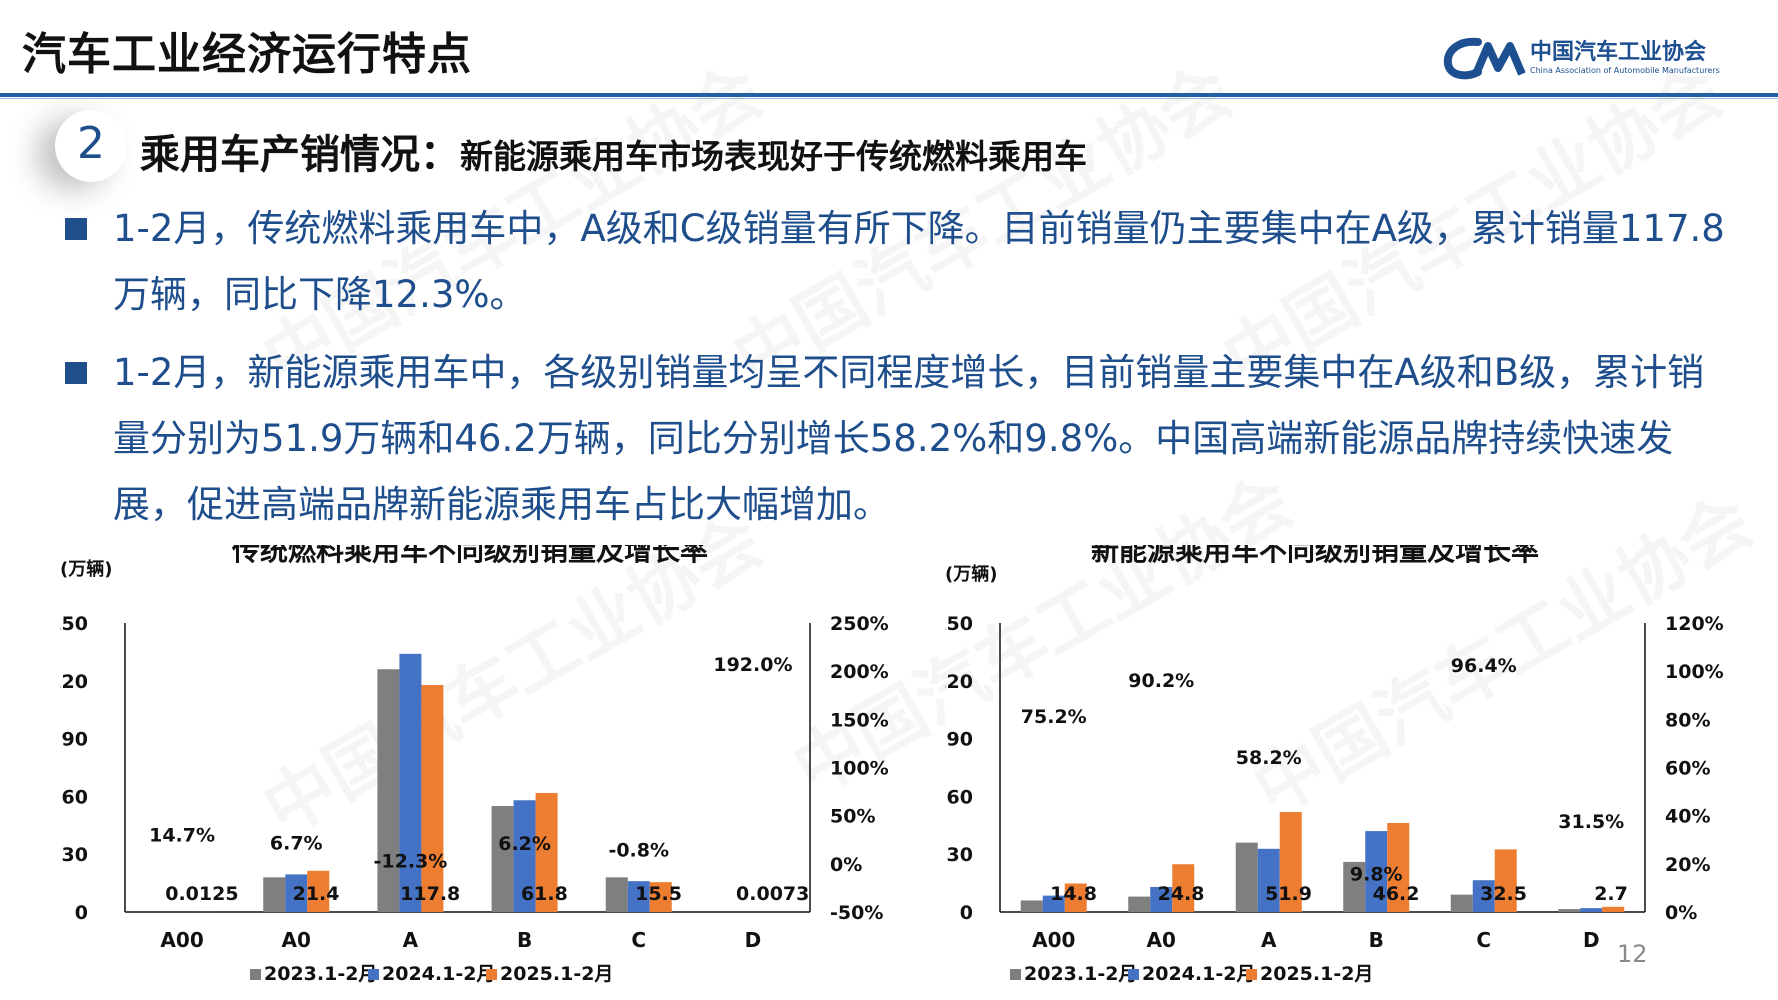 Image resolution: width=1778 pixels, height=1000 pixels. Describe the element at coordinates (959, 624) in the screenshot. I see `y-tick-label: 150` at that location.